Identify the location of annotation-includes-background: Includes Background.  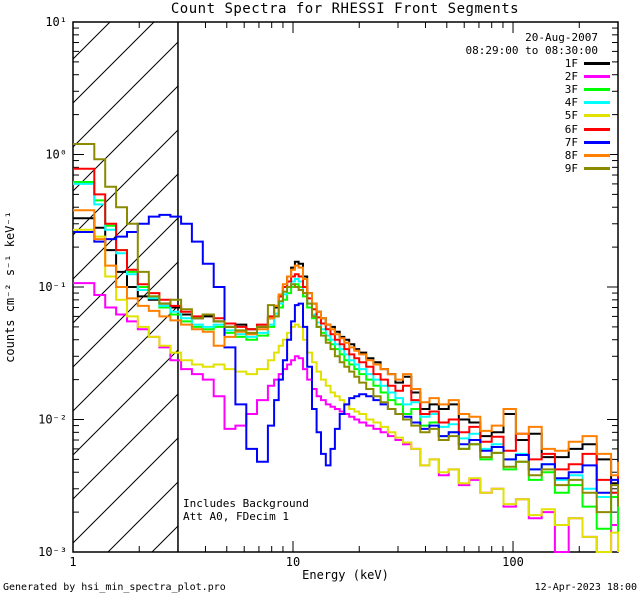
(246, 503).